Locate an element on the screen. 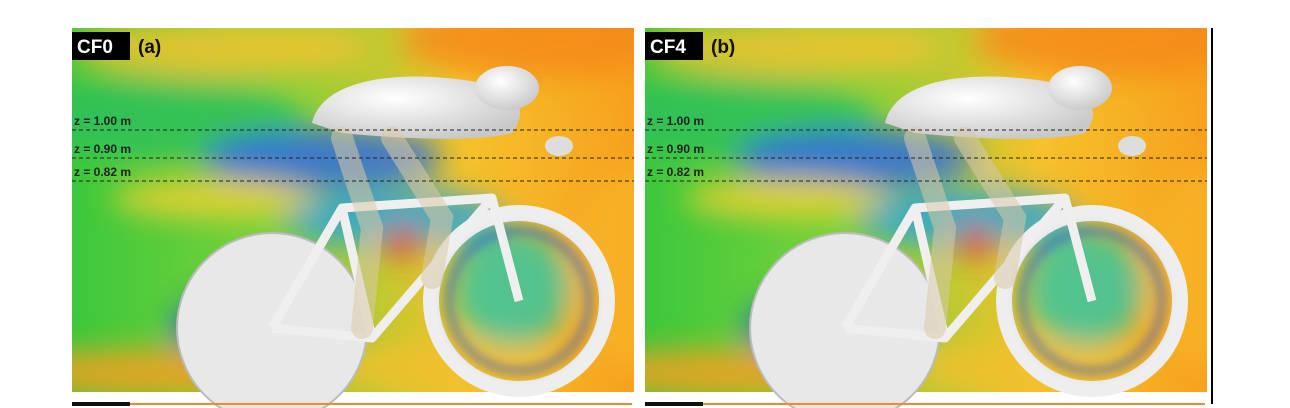 This screenshot has width=1290, height=408. panel-label: (a) is located at coordinates (149, 47).